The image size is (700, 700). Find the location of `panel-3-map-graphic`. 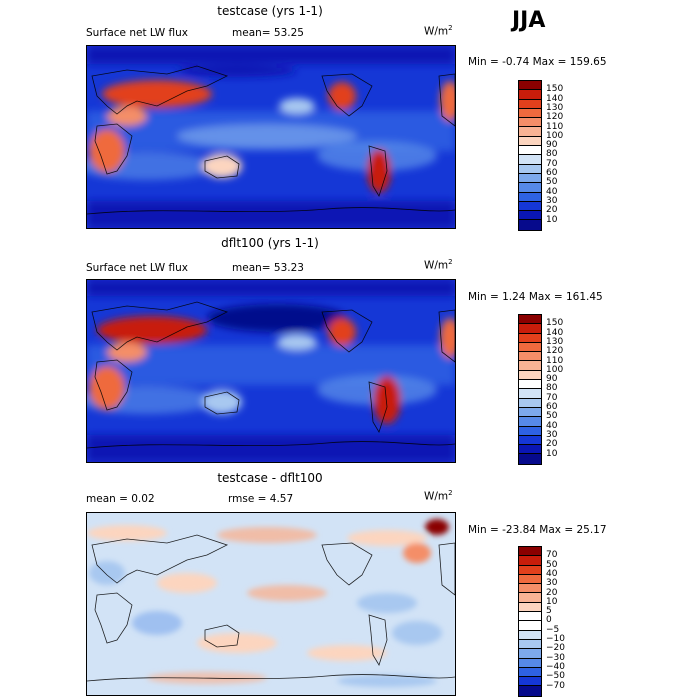

panel-3-map-graphic is located at coordinates (271, 604).